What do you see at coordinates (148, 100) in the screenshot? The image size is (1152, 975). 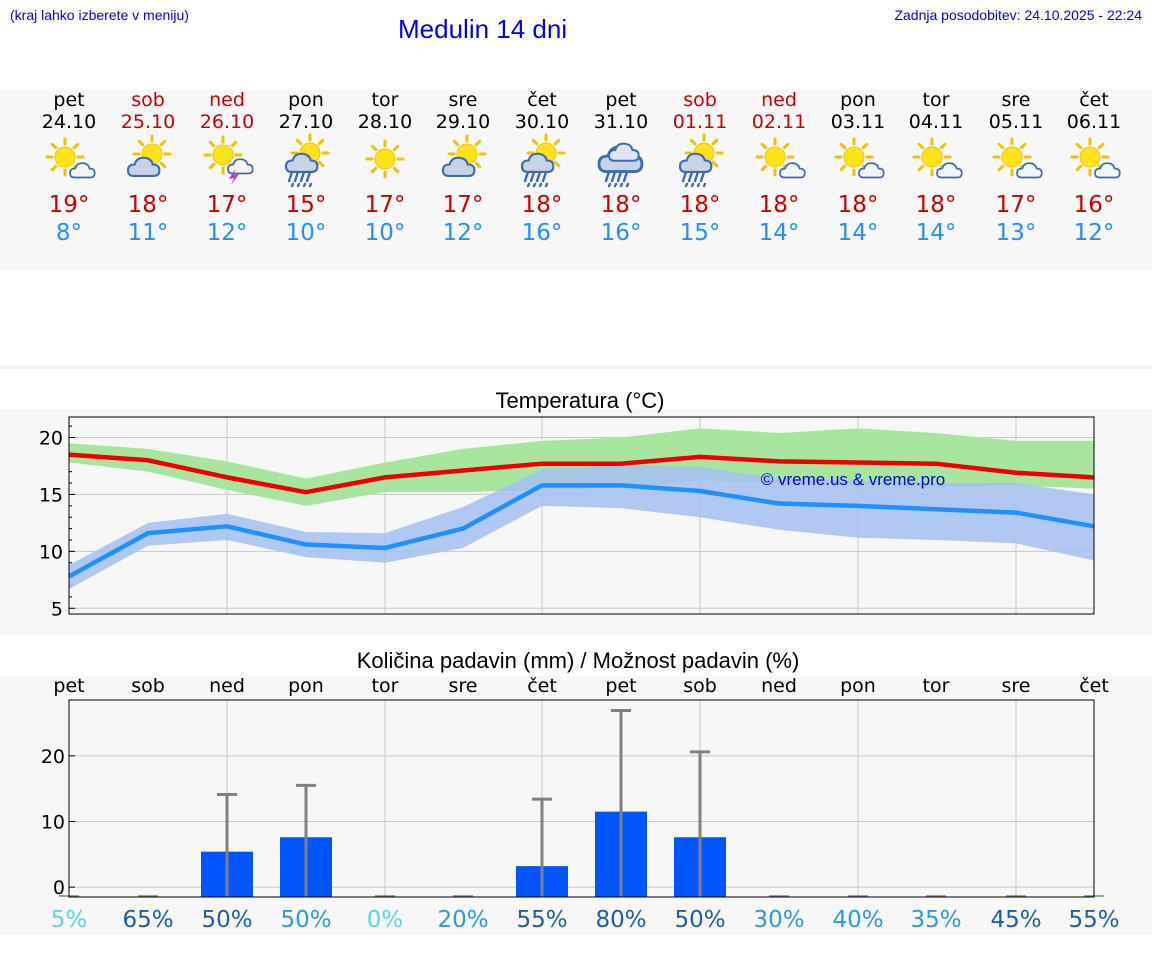 I see `day-name: sob` at bounding box center [148, 100].